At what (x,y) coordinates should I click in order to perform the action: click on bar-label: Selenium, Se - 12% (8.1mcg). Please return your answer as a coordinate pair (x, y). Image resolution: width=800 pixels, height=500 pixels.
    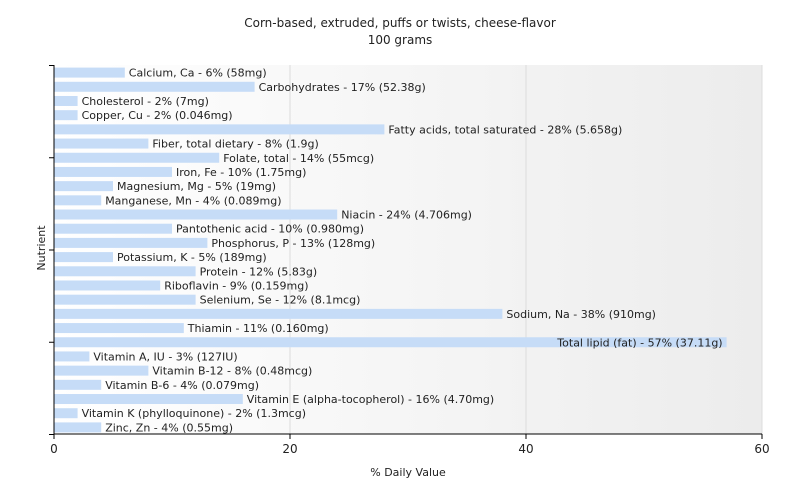
    Looking at the image, I should click on (280, 300).